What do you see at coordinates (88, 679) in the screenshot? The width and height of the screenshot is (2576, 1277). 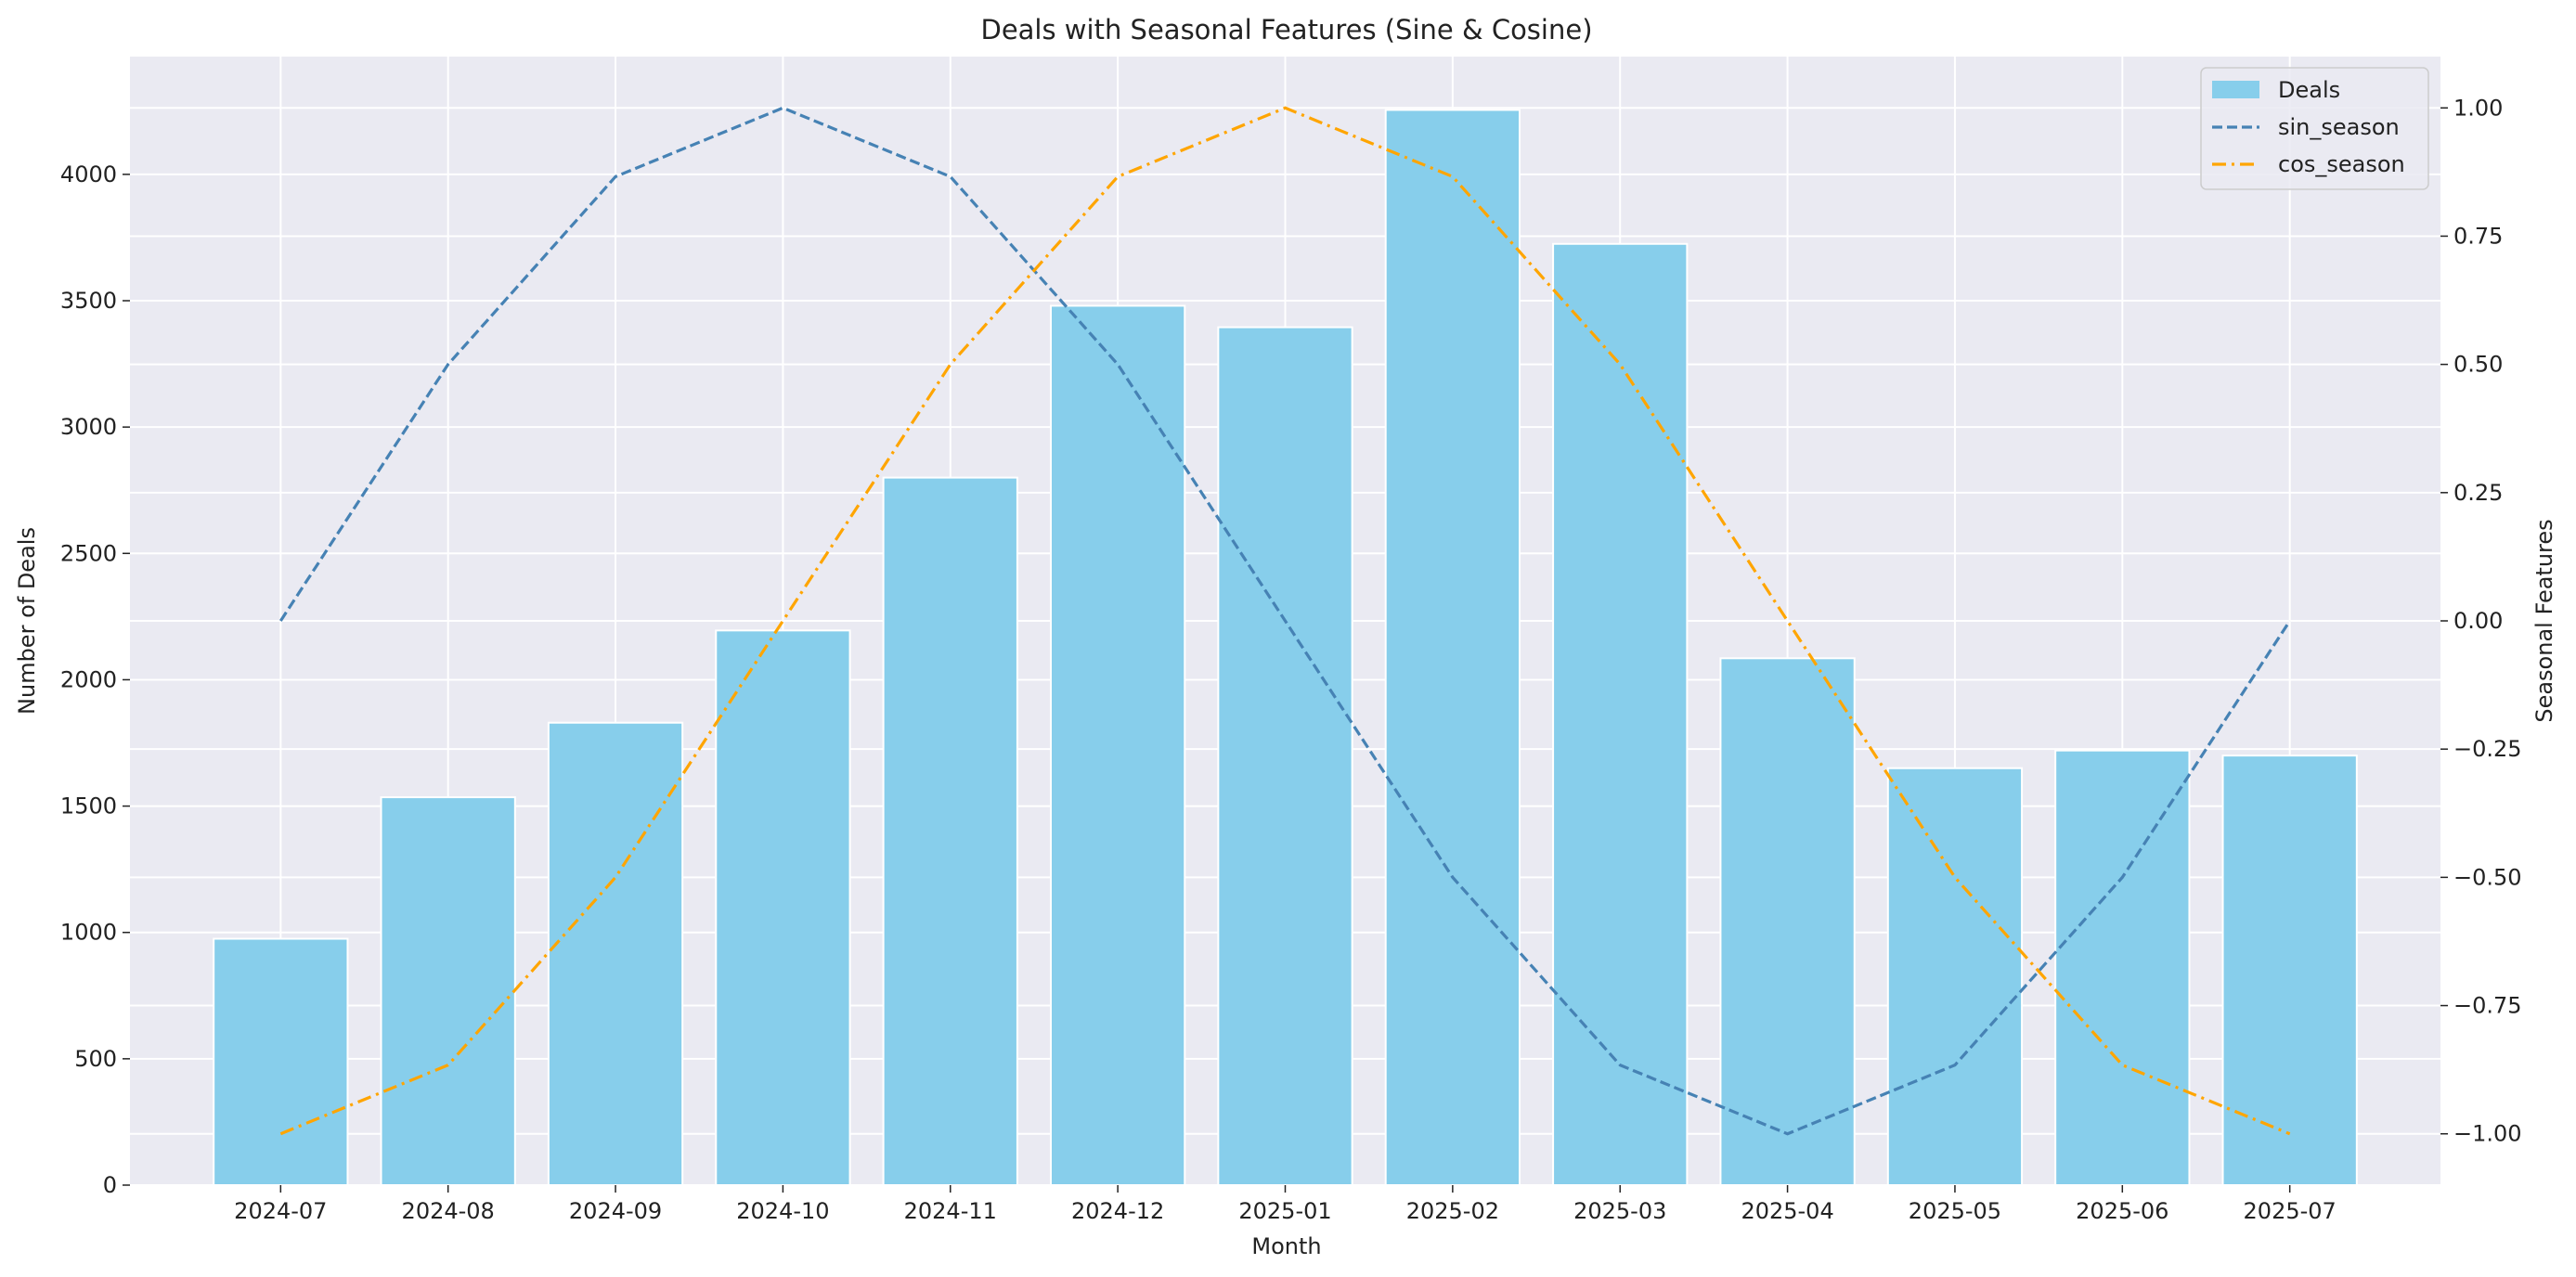 I see `y-tick-label: 2000` at bounding box center [88, 679].